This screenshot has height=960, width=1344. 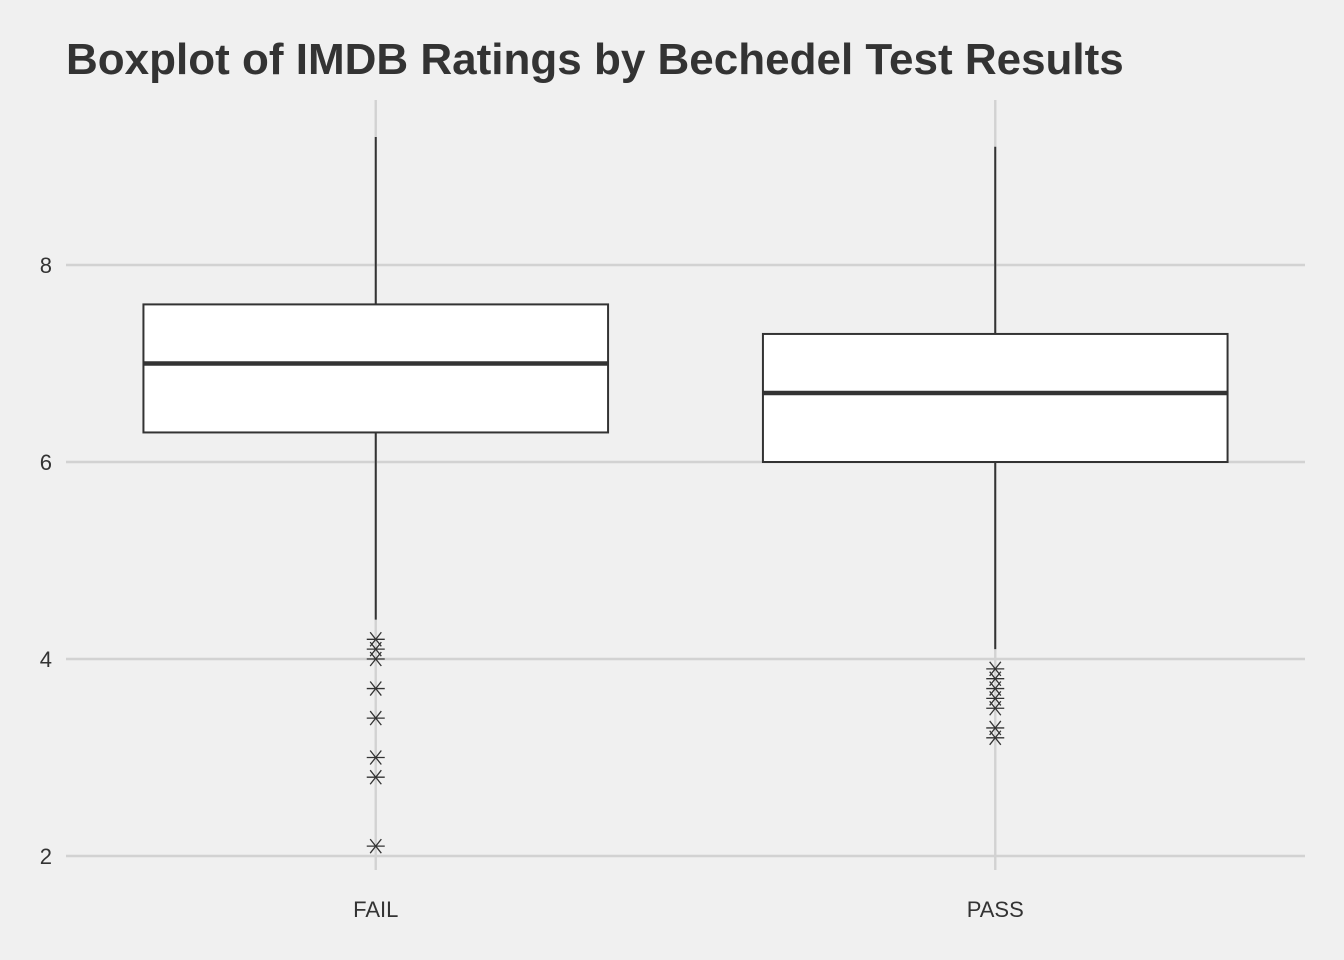 What do you see at coordinates (995, 398) in the screenshot?
I see `box-pass` at bounding box center [995, 398].